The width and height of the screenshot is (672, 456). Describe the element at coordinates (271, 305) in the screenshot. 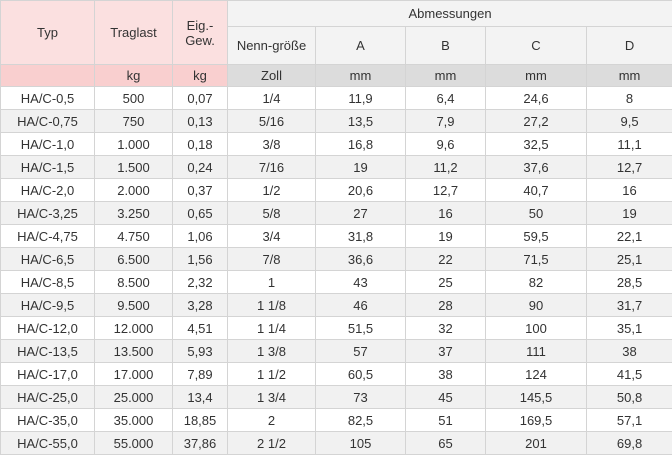

I see `cell-nenngroesse: 1 1/8` at that location.